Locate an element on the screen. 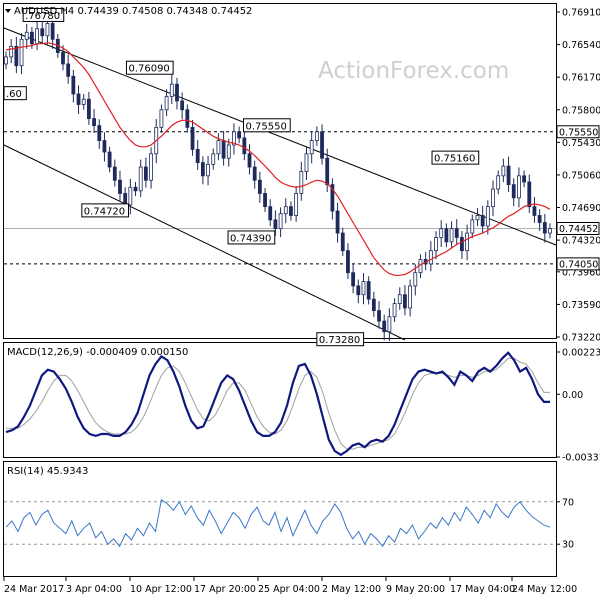 The height and width of the screenshot is (600, 600). swing-point-label: 0.74720 is located at coordinates (104, 211).